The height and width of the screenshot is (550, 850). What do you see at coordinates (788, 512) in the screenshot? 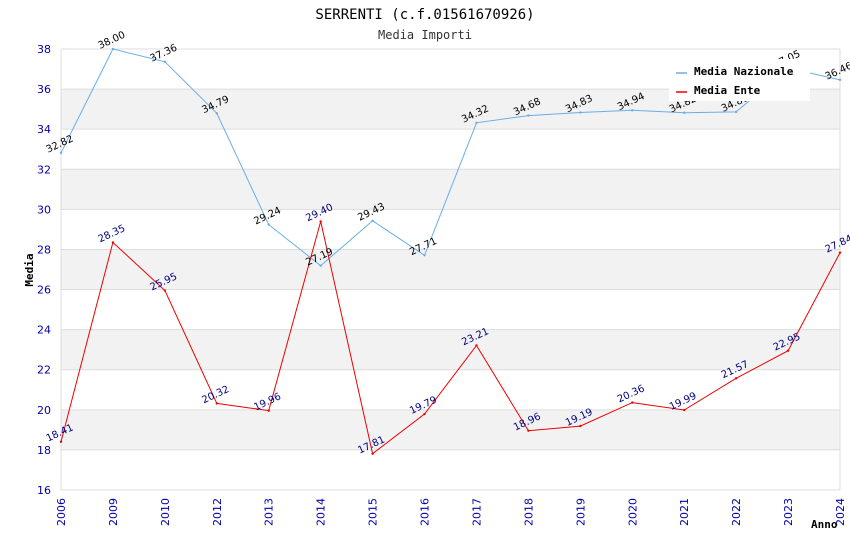
I see `x-tick-label: 2023` at bounding box center [788, 512].